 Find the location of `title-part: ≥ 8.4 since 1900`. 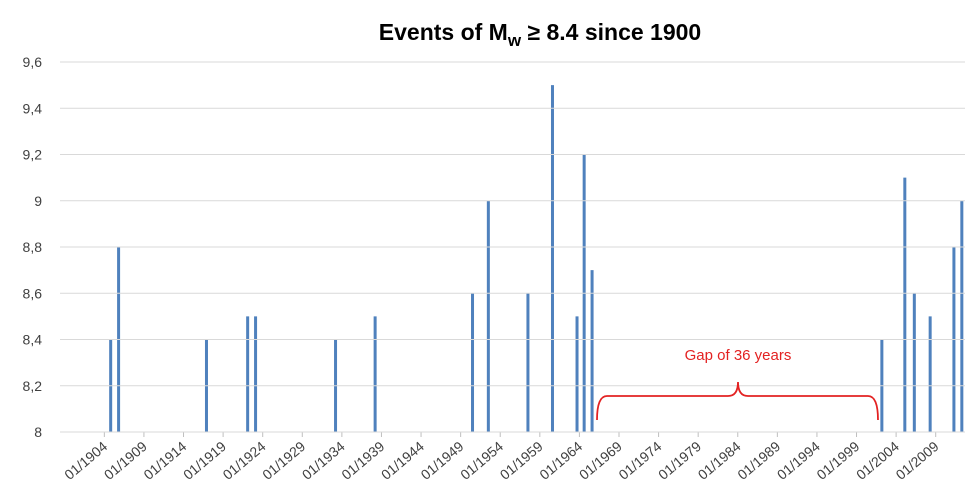

title-part: ≥ 8.4 since 1900 is located at coordinates (611, 32).